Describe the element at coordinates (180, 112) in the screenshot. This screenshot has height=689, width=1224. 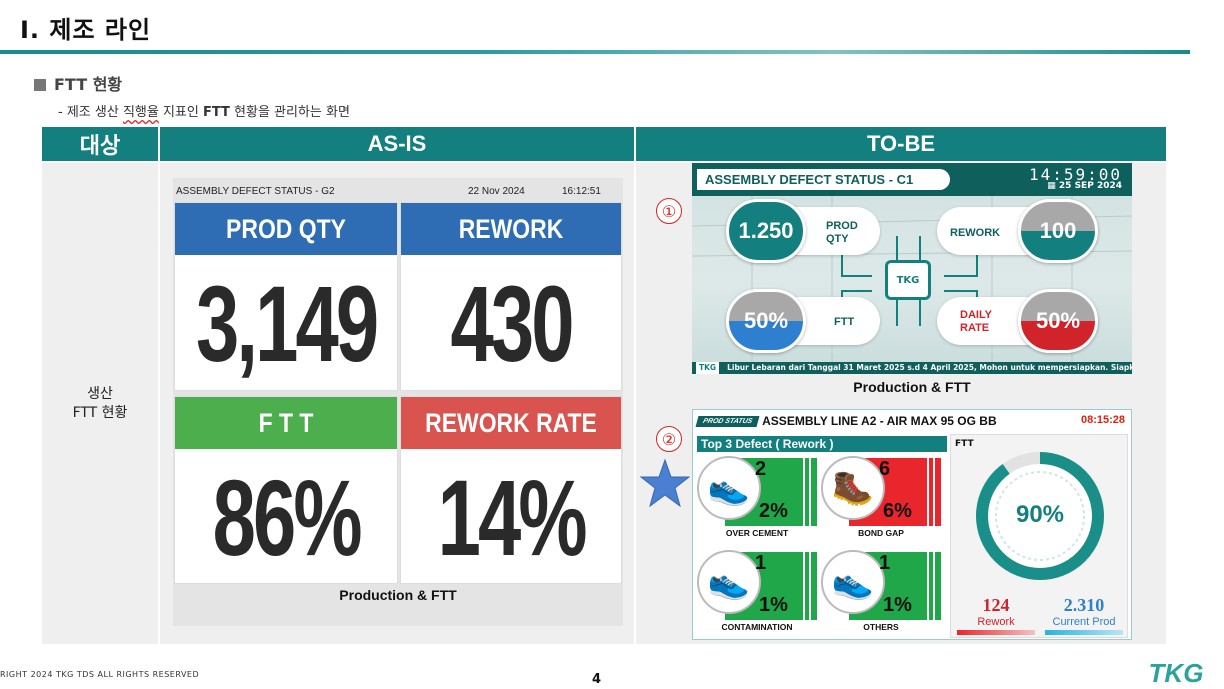
I see `subtitle-mid: 지표인` at that location.